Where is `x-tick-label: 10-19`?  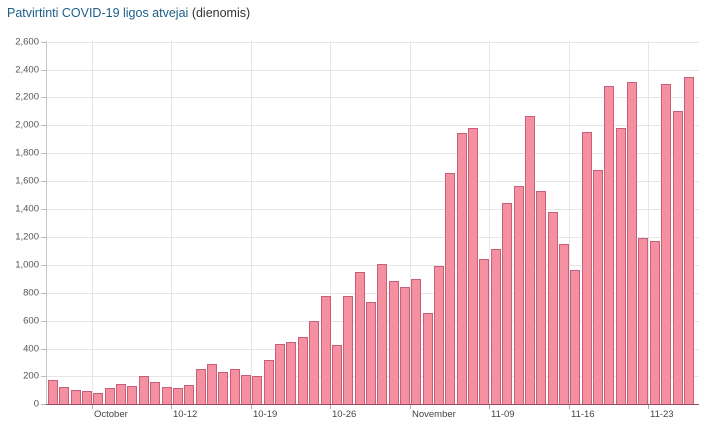 x-tick-label: 10-19 is located at coordinates (265, 414).